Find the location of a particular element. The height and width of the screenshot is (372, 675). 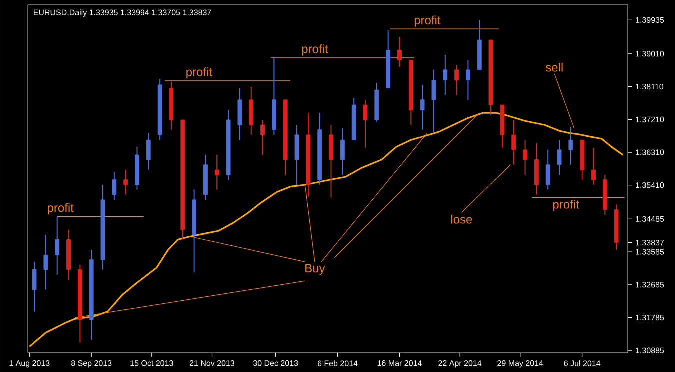

y-tick-label: 1.33837 is located at coordinates (650, 243).